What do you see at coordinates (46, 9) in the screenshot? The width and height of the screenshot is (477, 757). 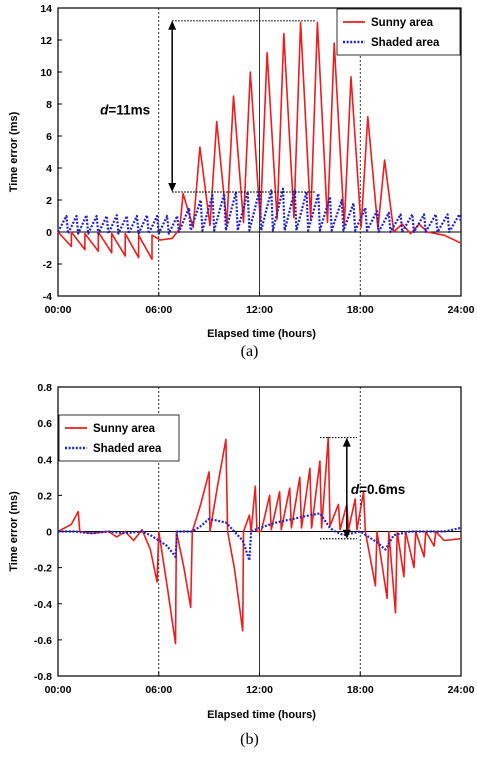 I see `y-tick-label: 14` at bounding box center [46, 9].